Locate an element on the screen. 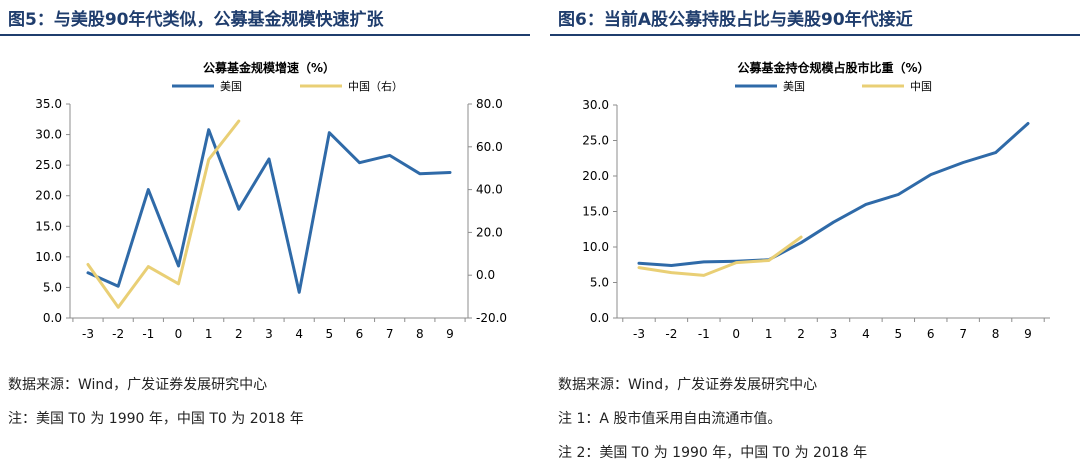  y-tick-label: 35.0 is located at coordinates (48, 104).